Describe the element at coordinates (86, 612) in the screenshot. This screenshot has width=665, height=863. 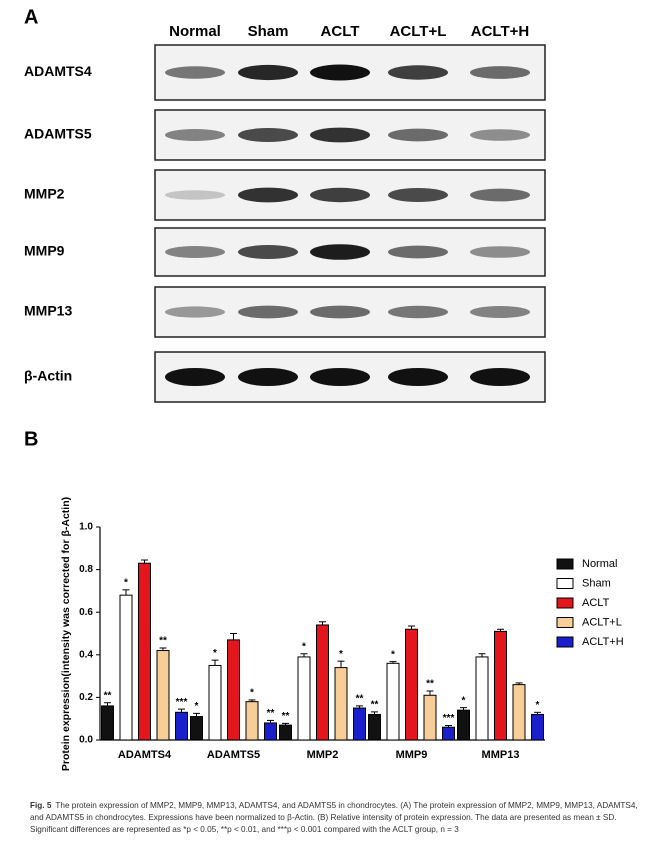
I see `y-tick-label: 0.6` at that location.